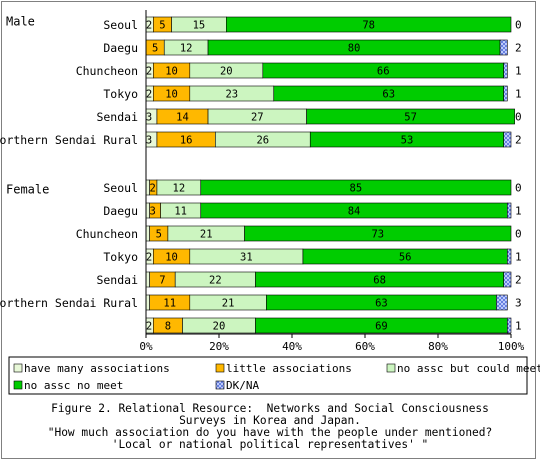 The width and height of the screenshot is (540, 463). What do you see at coordinates (407, 141) in the screenshot?
I see `data-label: 53` at bounding box center [407, 141].